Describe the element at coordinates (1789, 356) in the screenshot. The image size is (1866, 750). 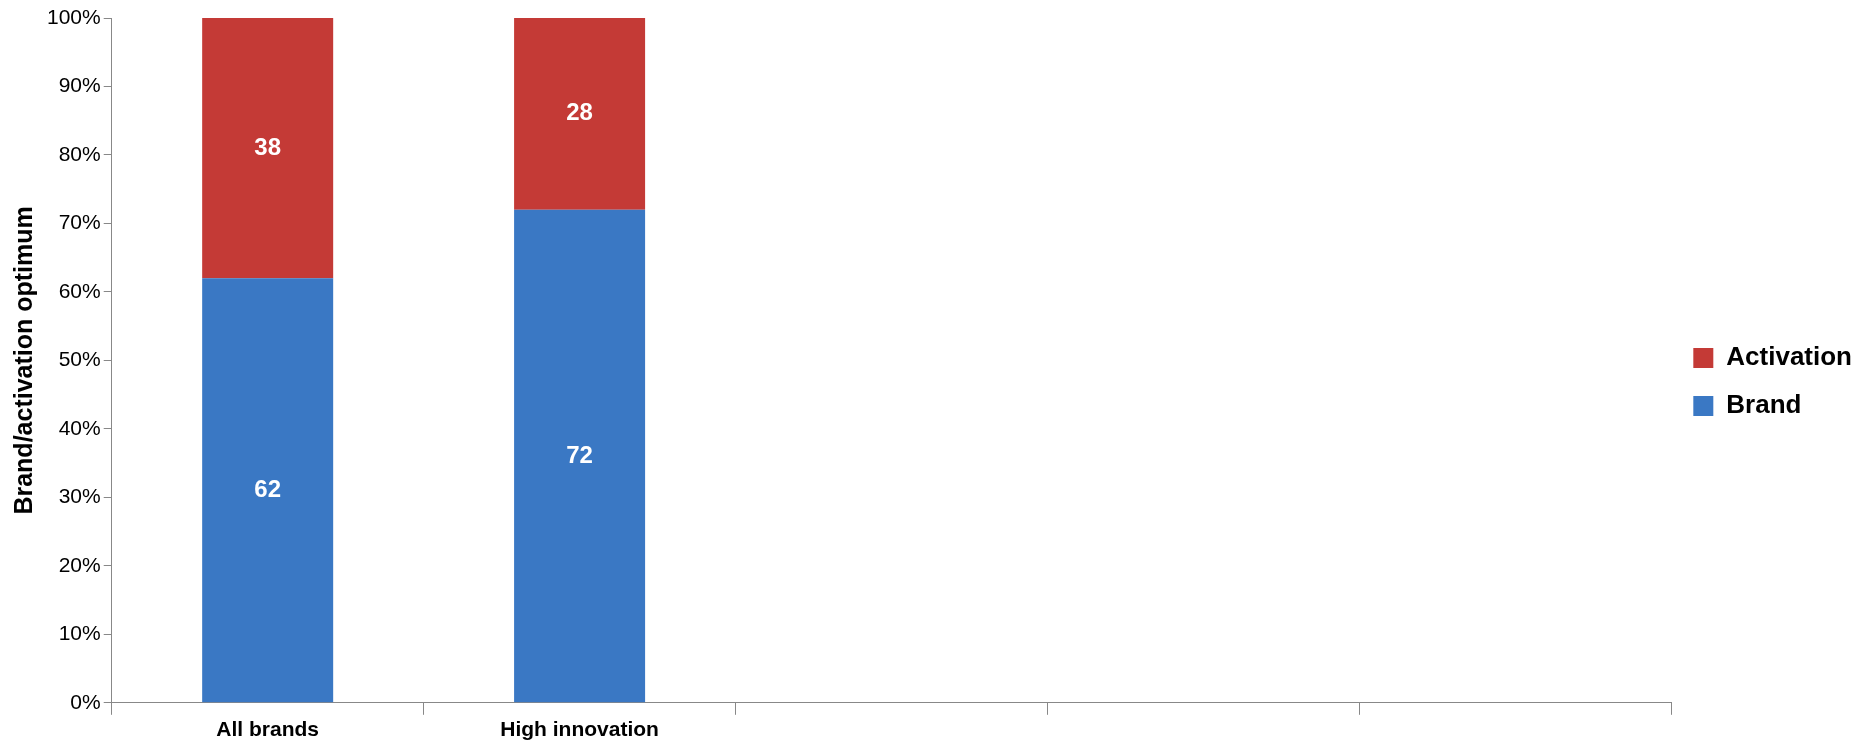
I see `legend-label: Activation` at that location.